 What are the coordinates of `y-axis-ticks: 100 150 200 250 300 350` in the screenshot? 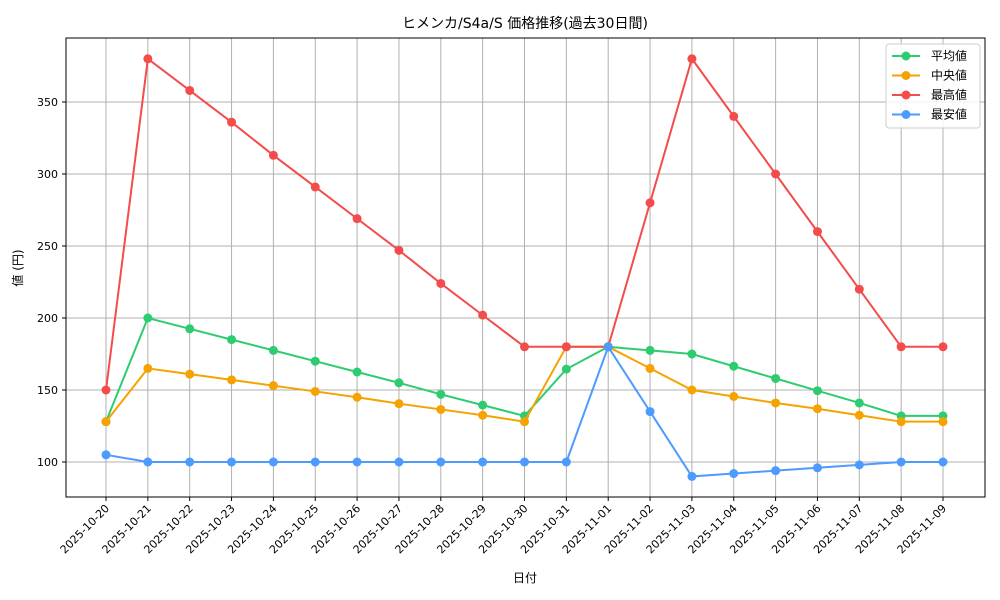 It's located at (51, 282).